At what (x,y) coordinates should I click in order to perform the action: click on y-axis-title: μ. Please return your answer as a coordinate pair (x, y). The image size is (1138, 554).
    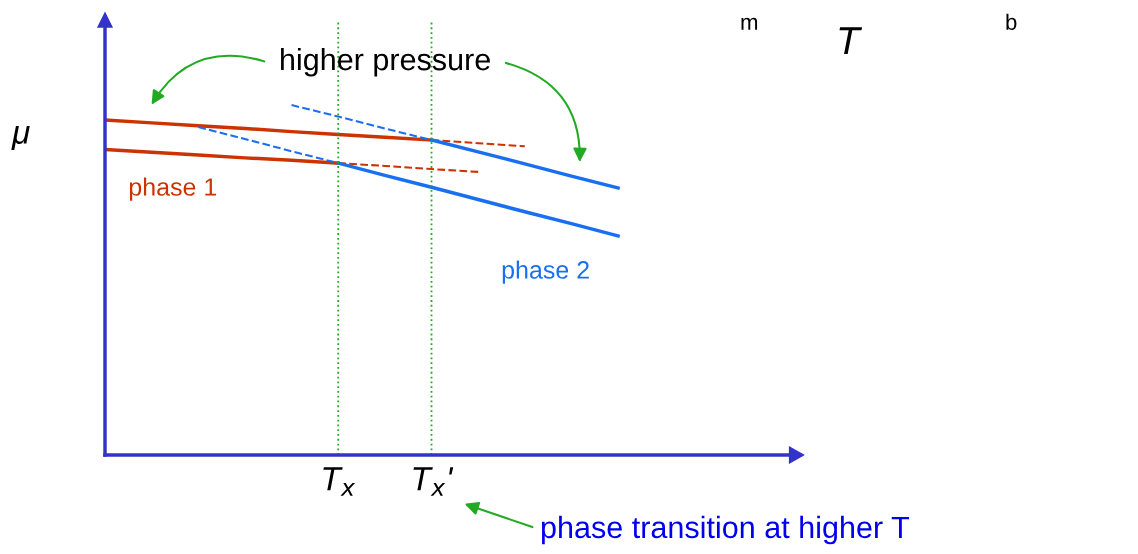
    Looking at the image, I should click on (20, 138).